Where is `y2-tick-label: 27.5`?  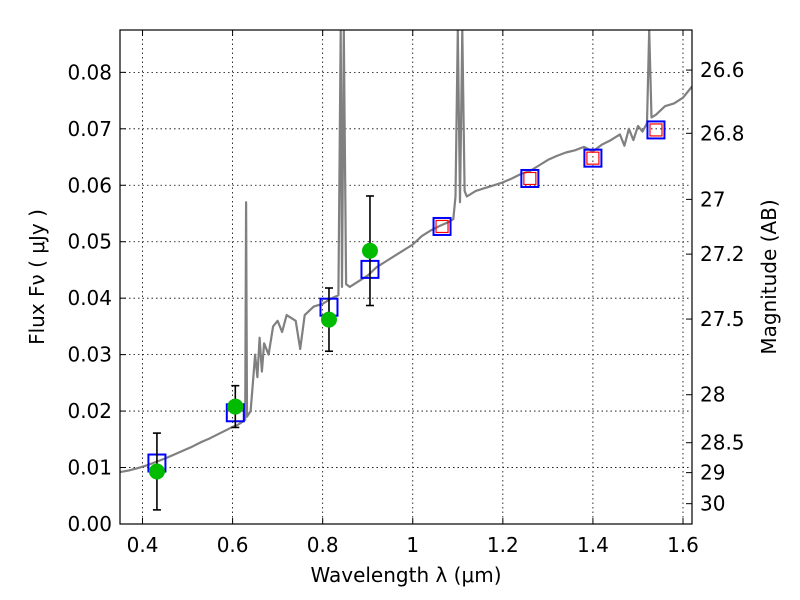
y2-tick-label: 27.5 is located at coordinates (722, 319).